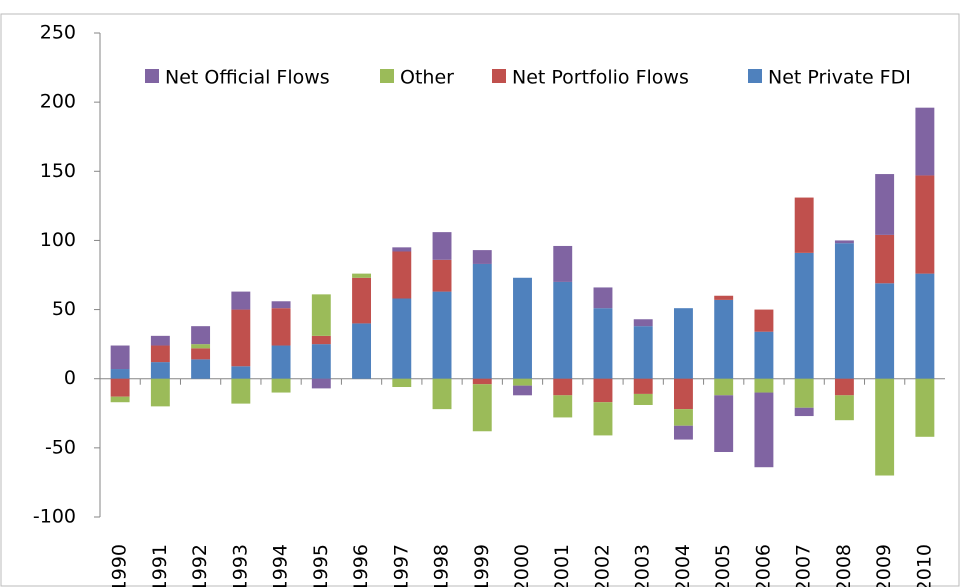 The height and width of the screenshot is (587, 961). I want to click on x-tick-label: 2000, so click(522, 565).